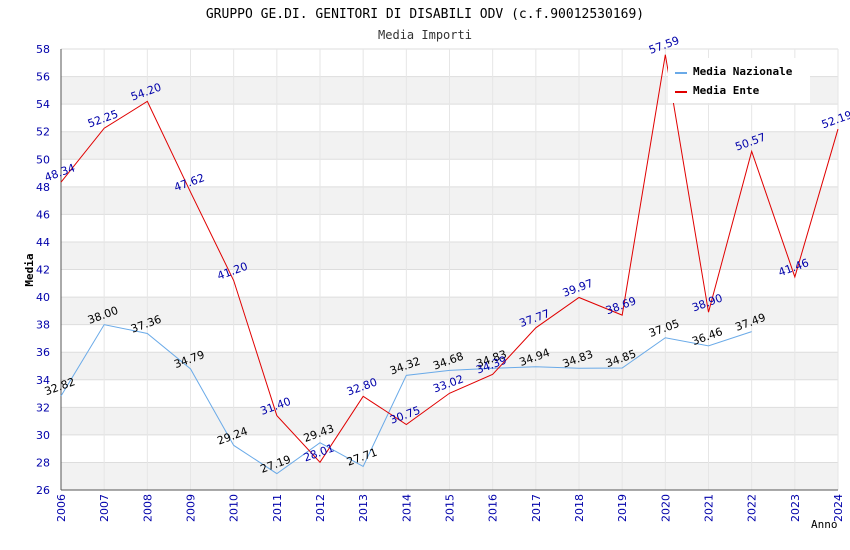  I want to click on x-tick-label: 2009, so click(191, 508).